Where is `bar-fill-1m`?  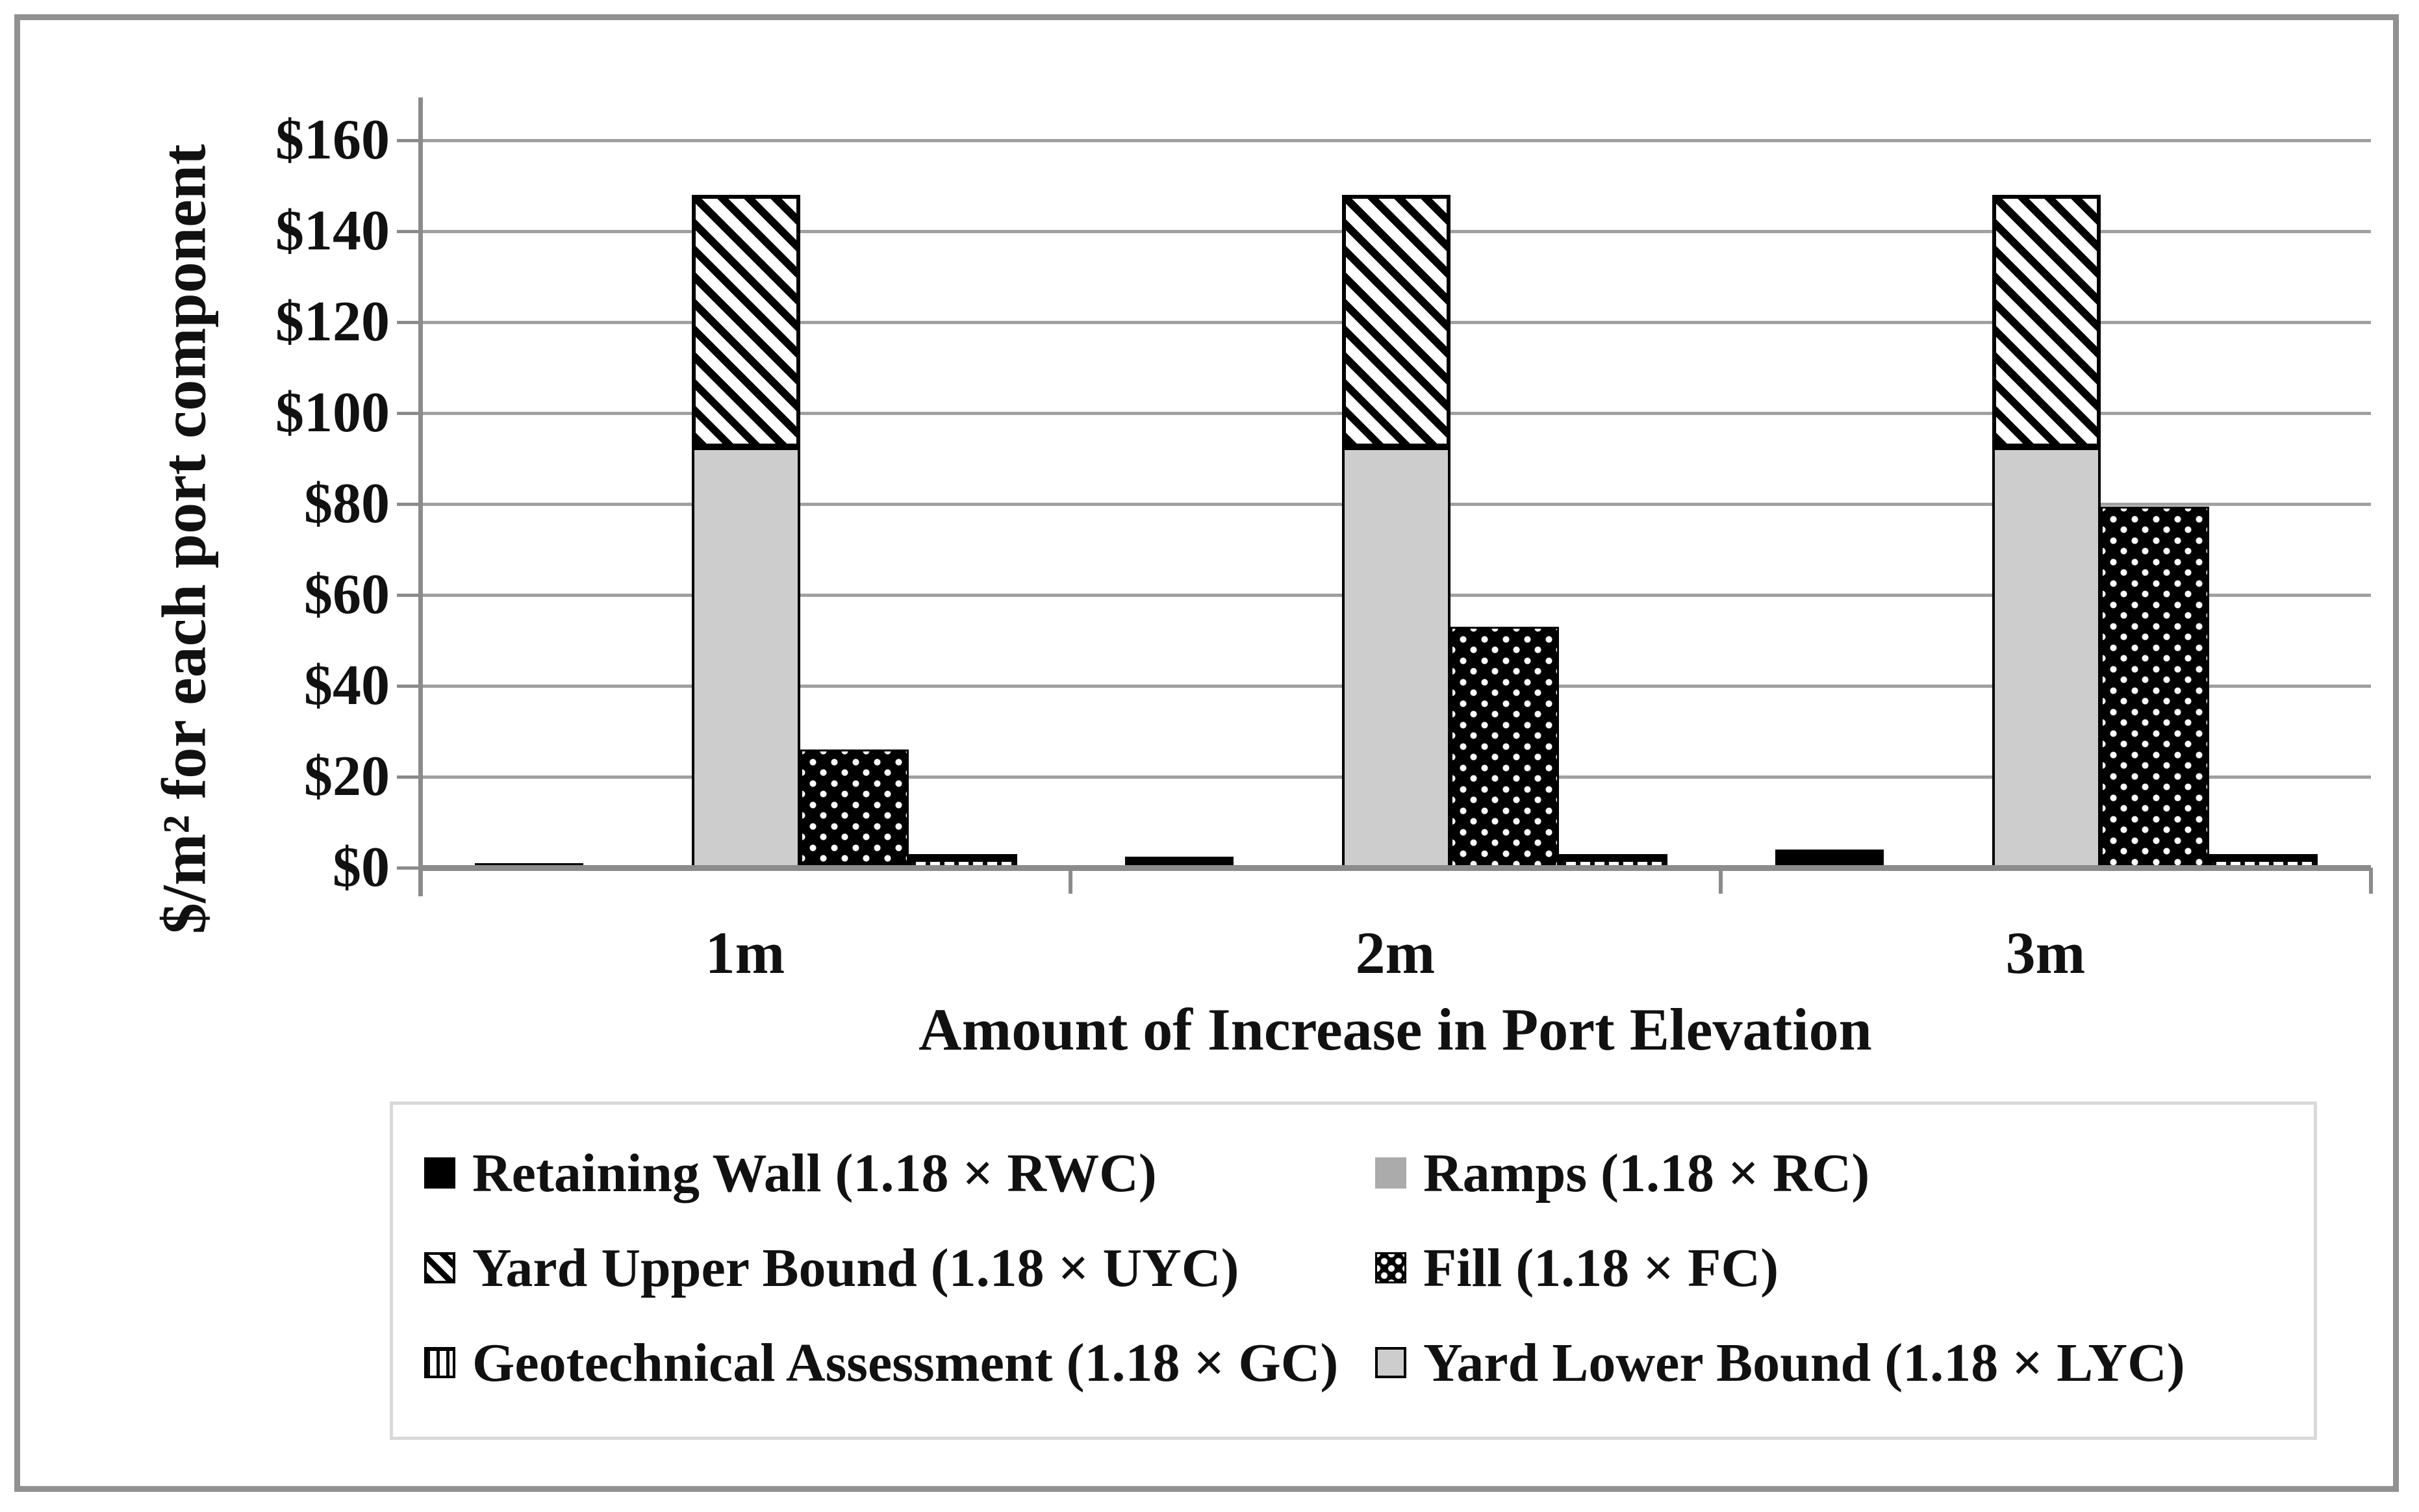 bar-fill-1m is located at coordinates (854, 809).